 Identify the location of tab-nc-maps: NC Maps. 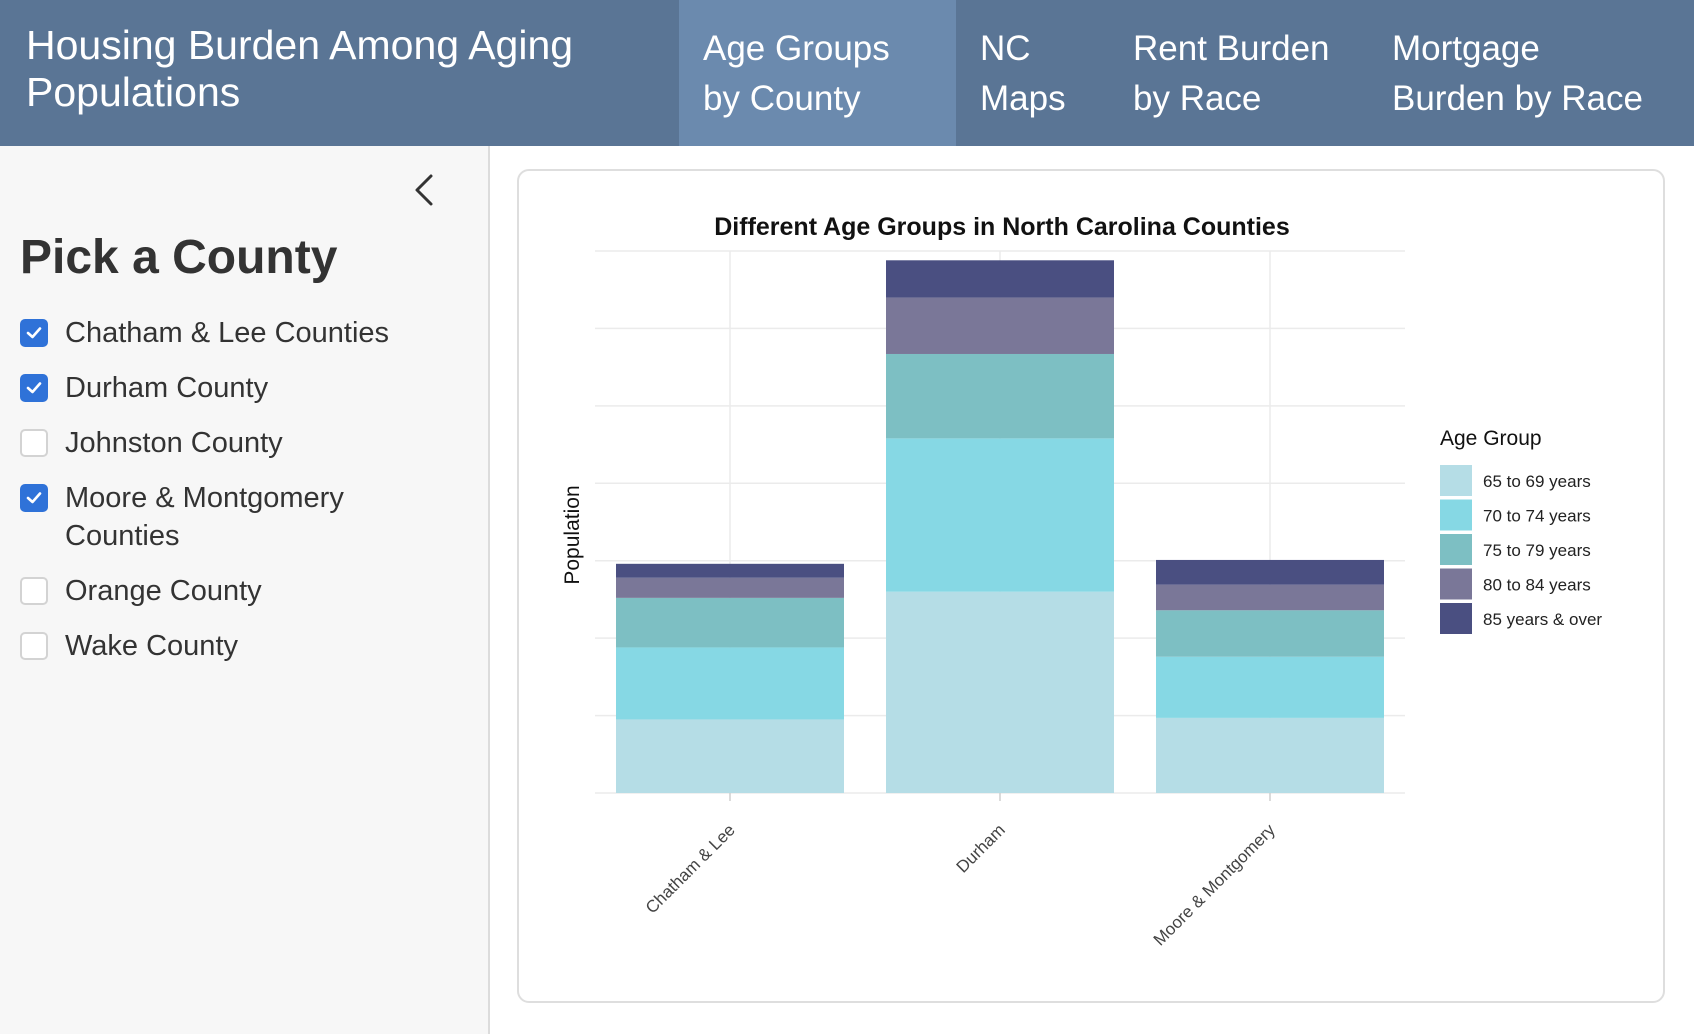
(1023, 73).